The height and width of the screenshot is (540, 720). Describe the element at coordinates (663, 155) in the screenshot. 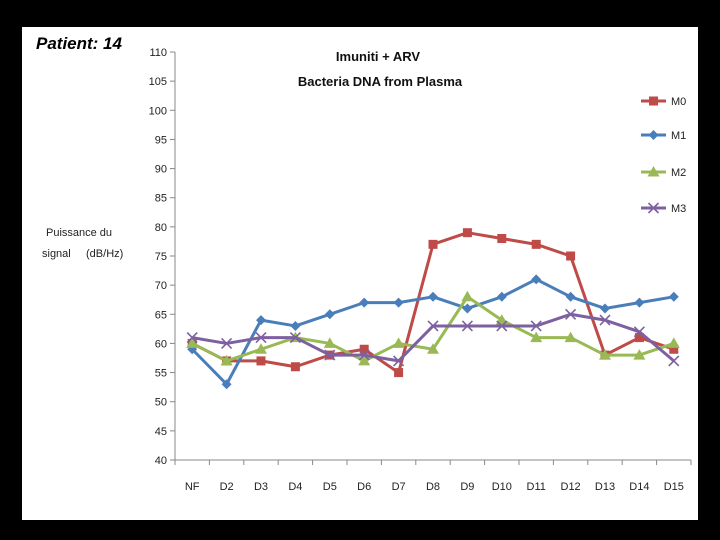

I see `legend: M0 M1 M2 M3` at that location.